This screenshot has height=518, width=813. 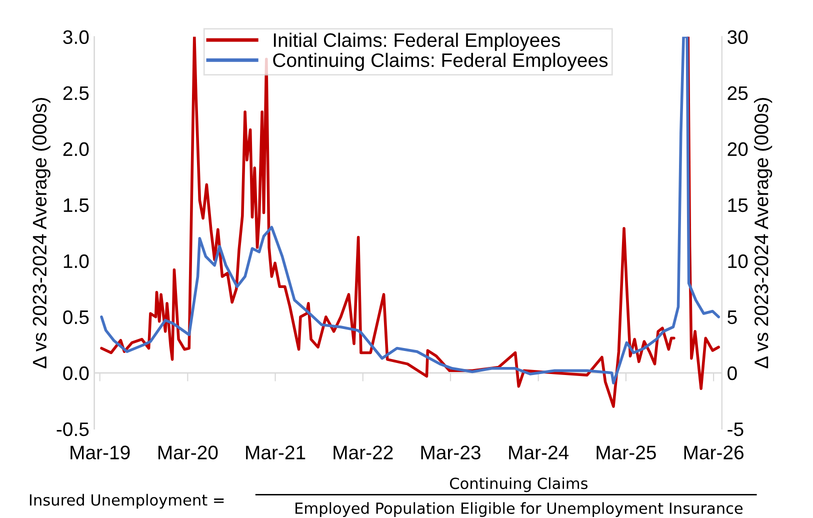 I want to click on text: Continuing Claims, so click(x=519, y=484).